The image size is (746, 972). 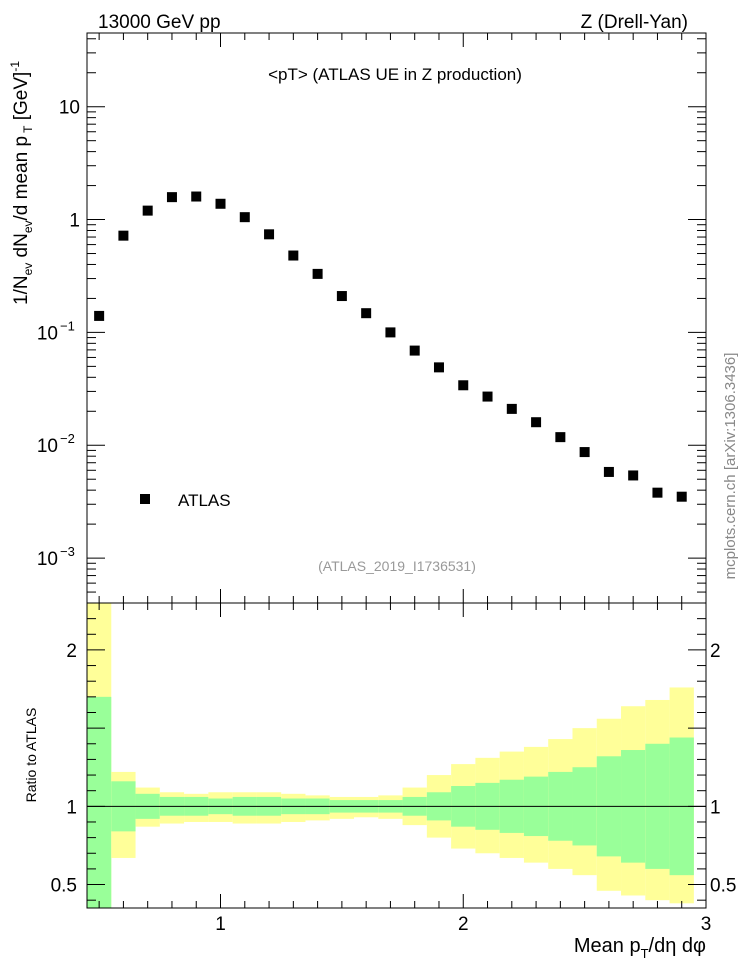 What do you see at coordinates (64, 886) in the screenshot?
I see `ratio-y-tick-label: 0.5` at bounding box center [64, 886].